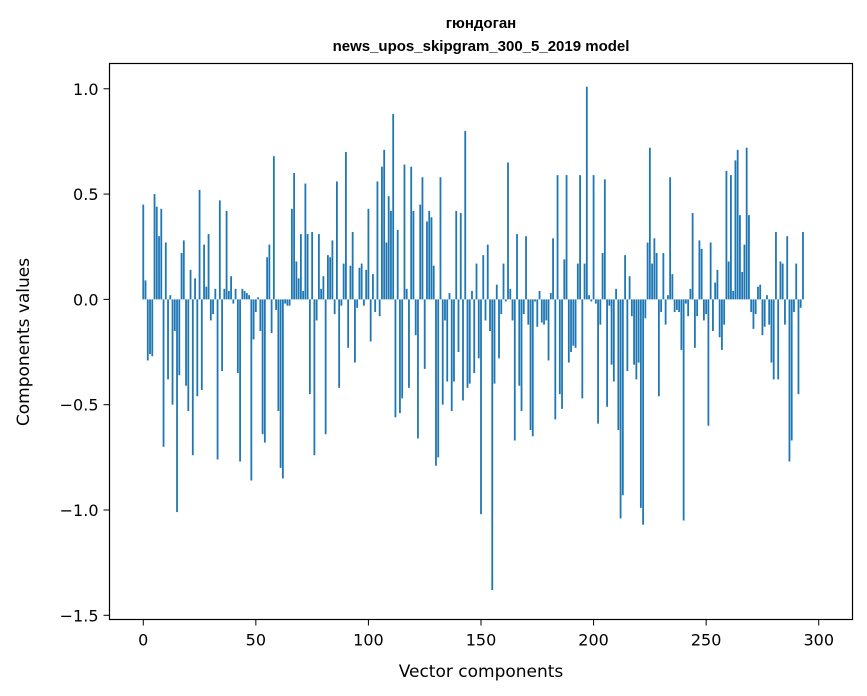 The width and height of the screenshot is (867, 696). I want to click on chart-title: гюндоган, so click(481, 23).